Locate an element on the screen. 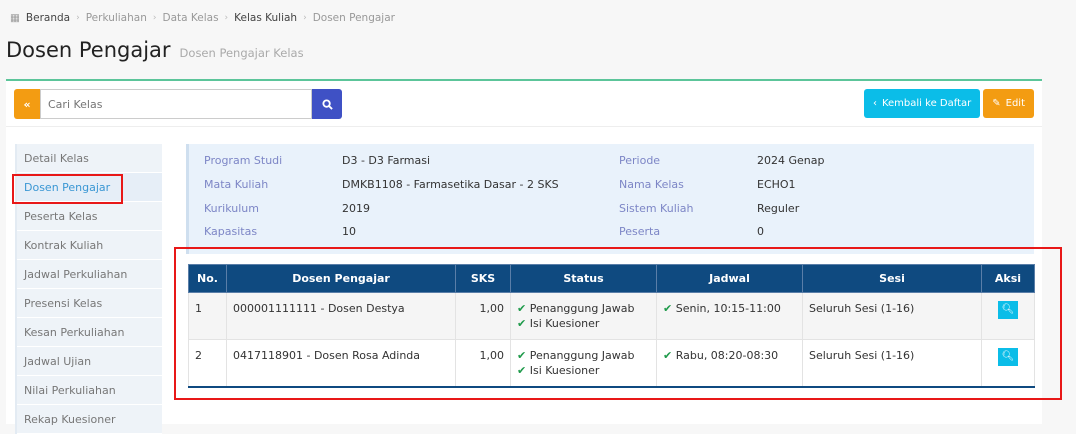  breadcrumb-perkuliahan: Perkuliahan is located at coordinates (116, 18).